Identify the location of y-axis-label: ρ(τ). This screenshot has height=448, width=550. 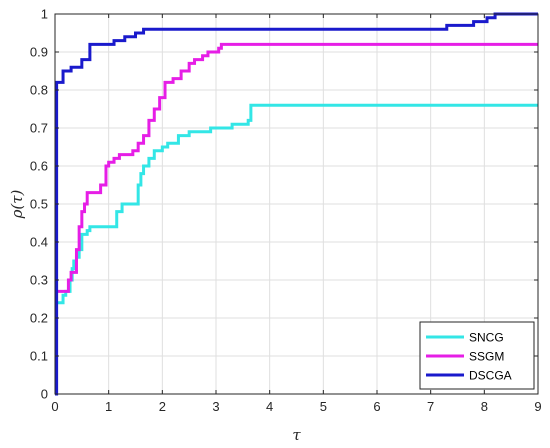
(17, 204).